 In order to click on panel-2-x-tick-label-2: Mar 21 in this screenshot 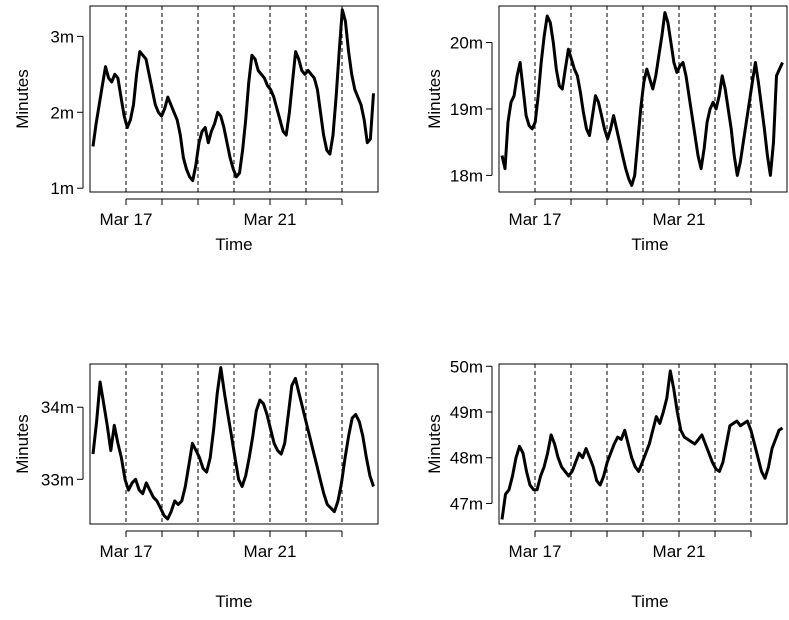, I will do `click(679, 219)`.